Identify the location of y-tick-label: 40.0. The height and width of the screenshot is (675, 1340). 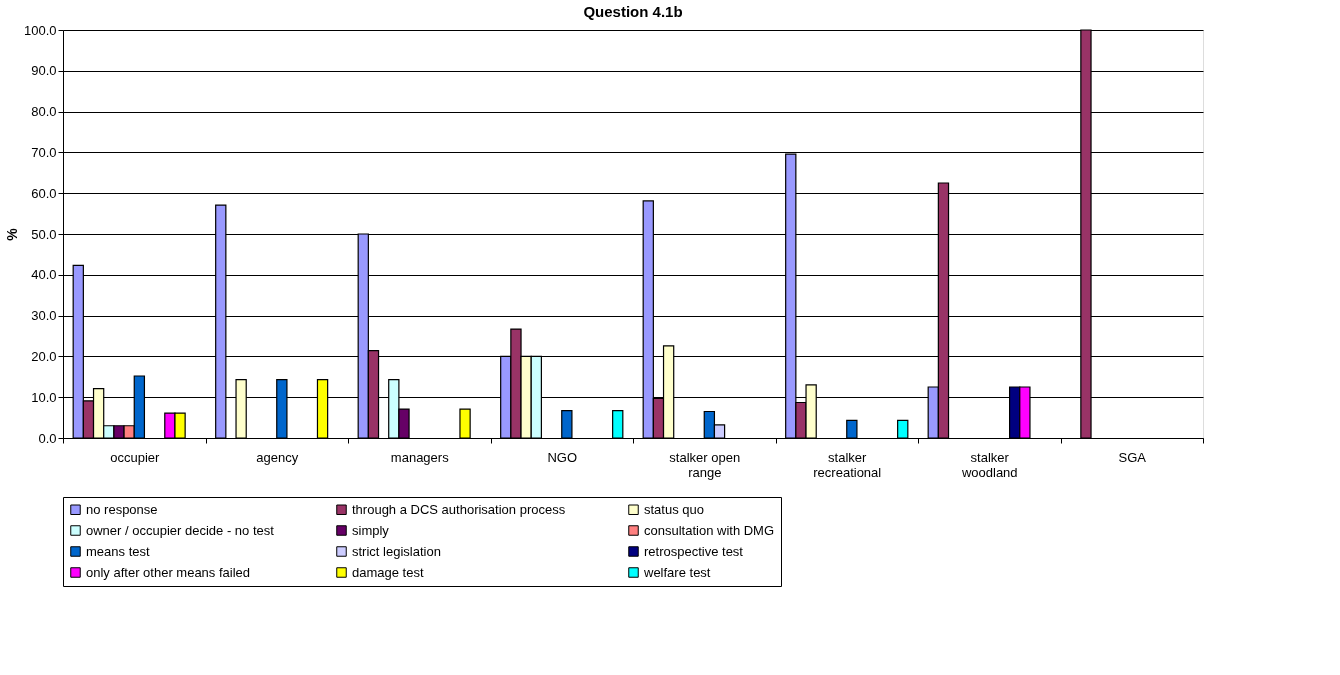
(44, 275).